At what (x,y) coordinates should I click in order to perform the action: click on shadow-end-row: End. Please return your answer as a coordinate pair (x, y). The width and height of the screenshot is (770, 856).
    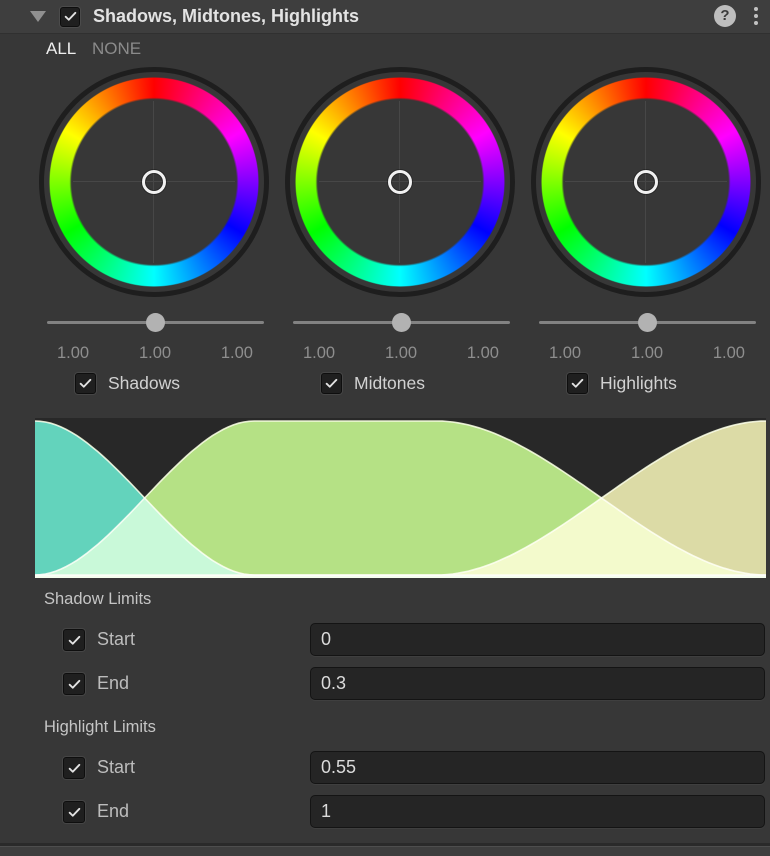
    Looking at the image, I should click on (385, 683).